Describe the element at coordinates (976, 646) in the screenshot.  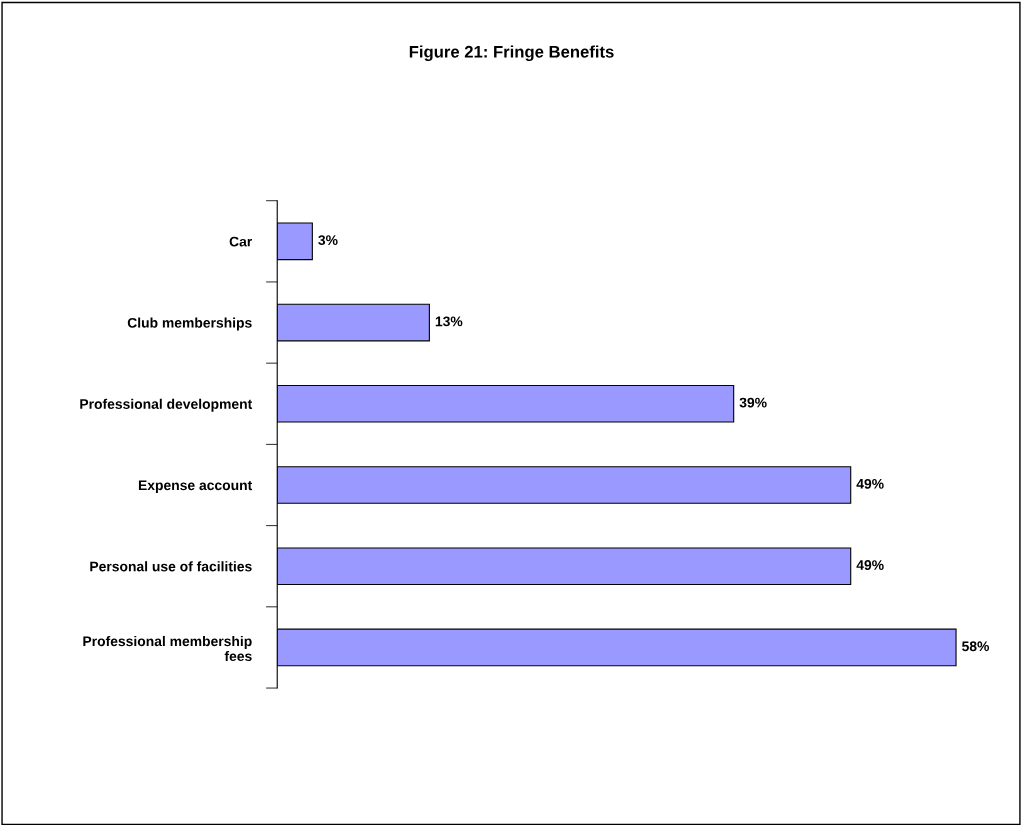
I see `data-label: 58%` at that location.